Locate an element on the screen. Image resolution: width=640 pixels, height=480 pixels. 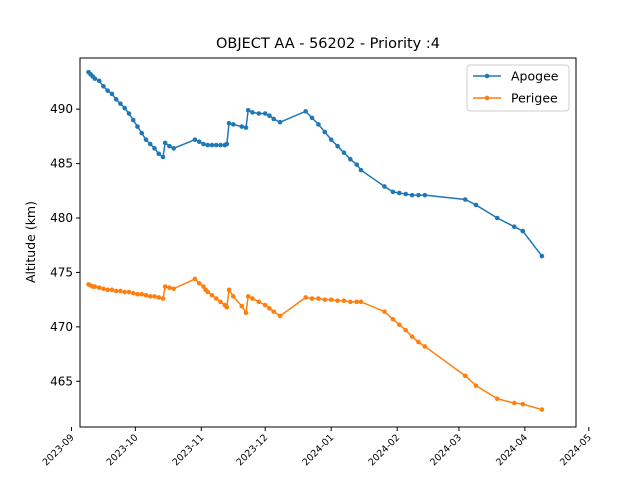
chart-title: OBJECT AA - 56202 - Priority :4 is located at coordinates (328, 44).